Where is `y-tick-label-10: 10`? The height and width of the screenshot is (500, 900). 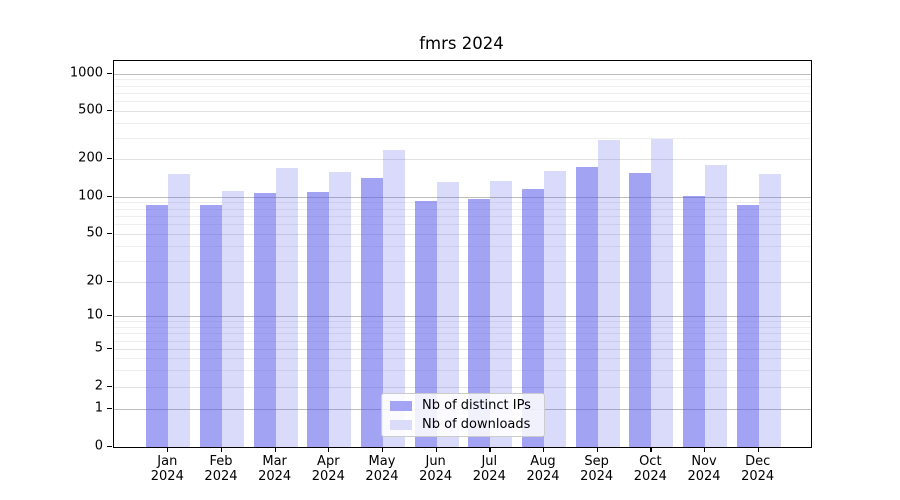 y-tick-label-10: 10 is located at coordinates (94, 315).